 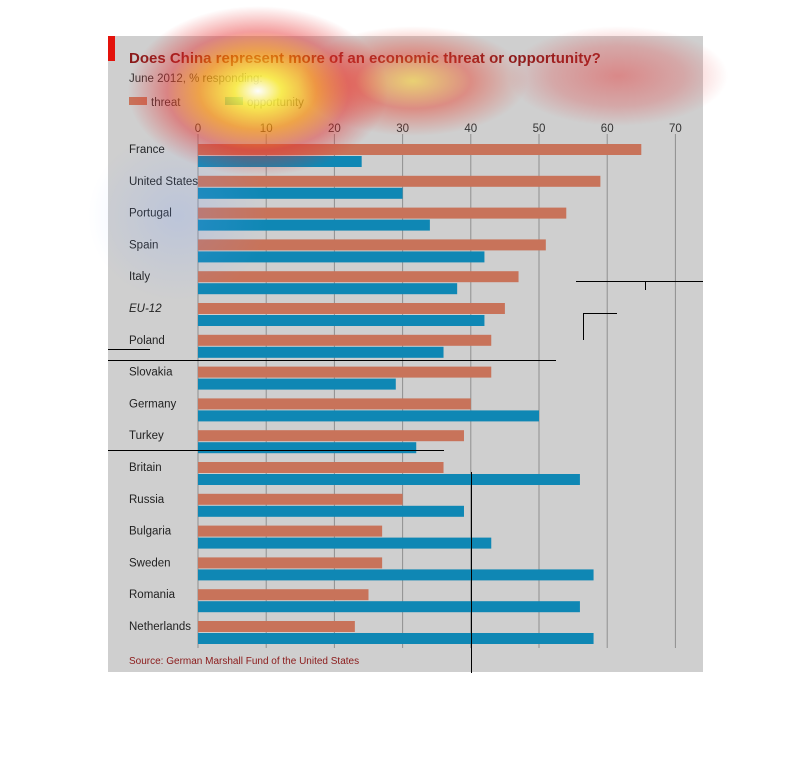 I want to click on category-label: Germany, so click(x=153, y=404).